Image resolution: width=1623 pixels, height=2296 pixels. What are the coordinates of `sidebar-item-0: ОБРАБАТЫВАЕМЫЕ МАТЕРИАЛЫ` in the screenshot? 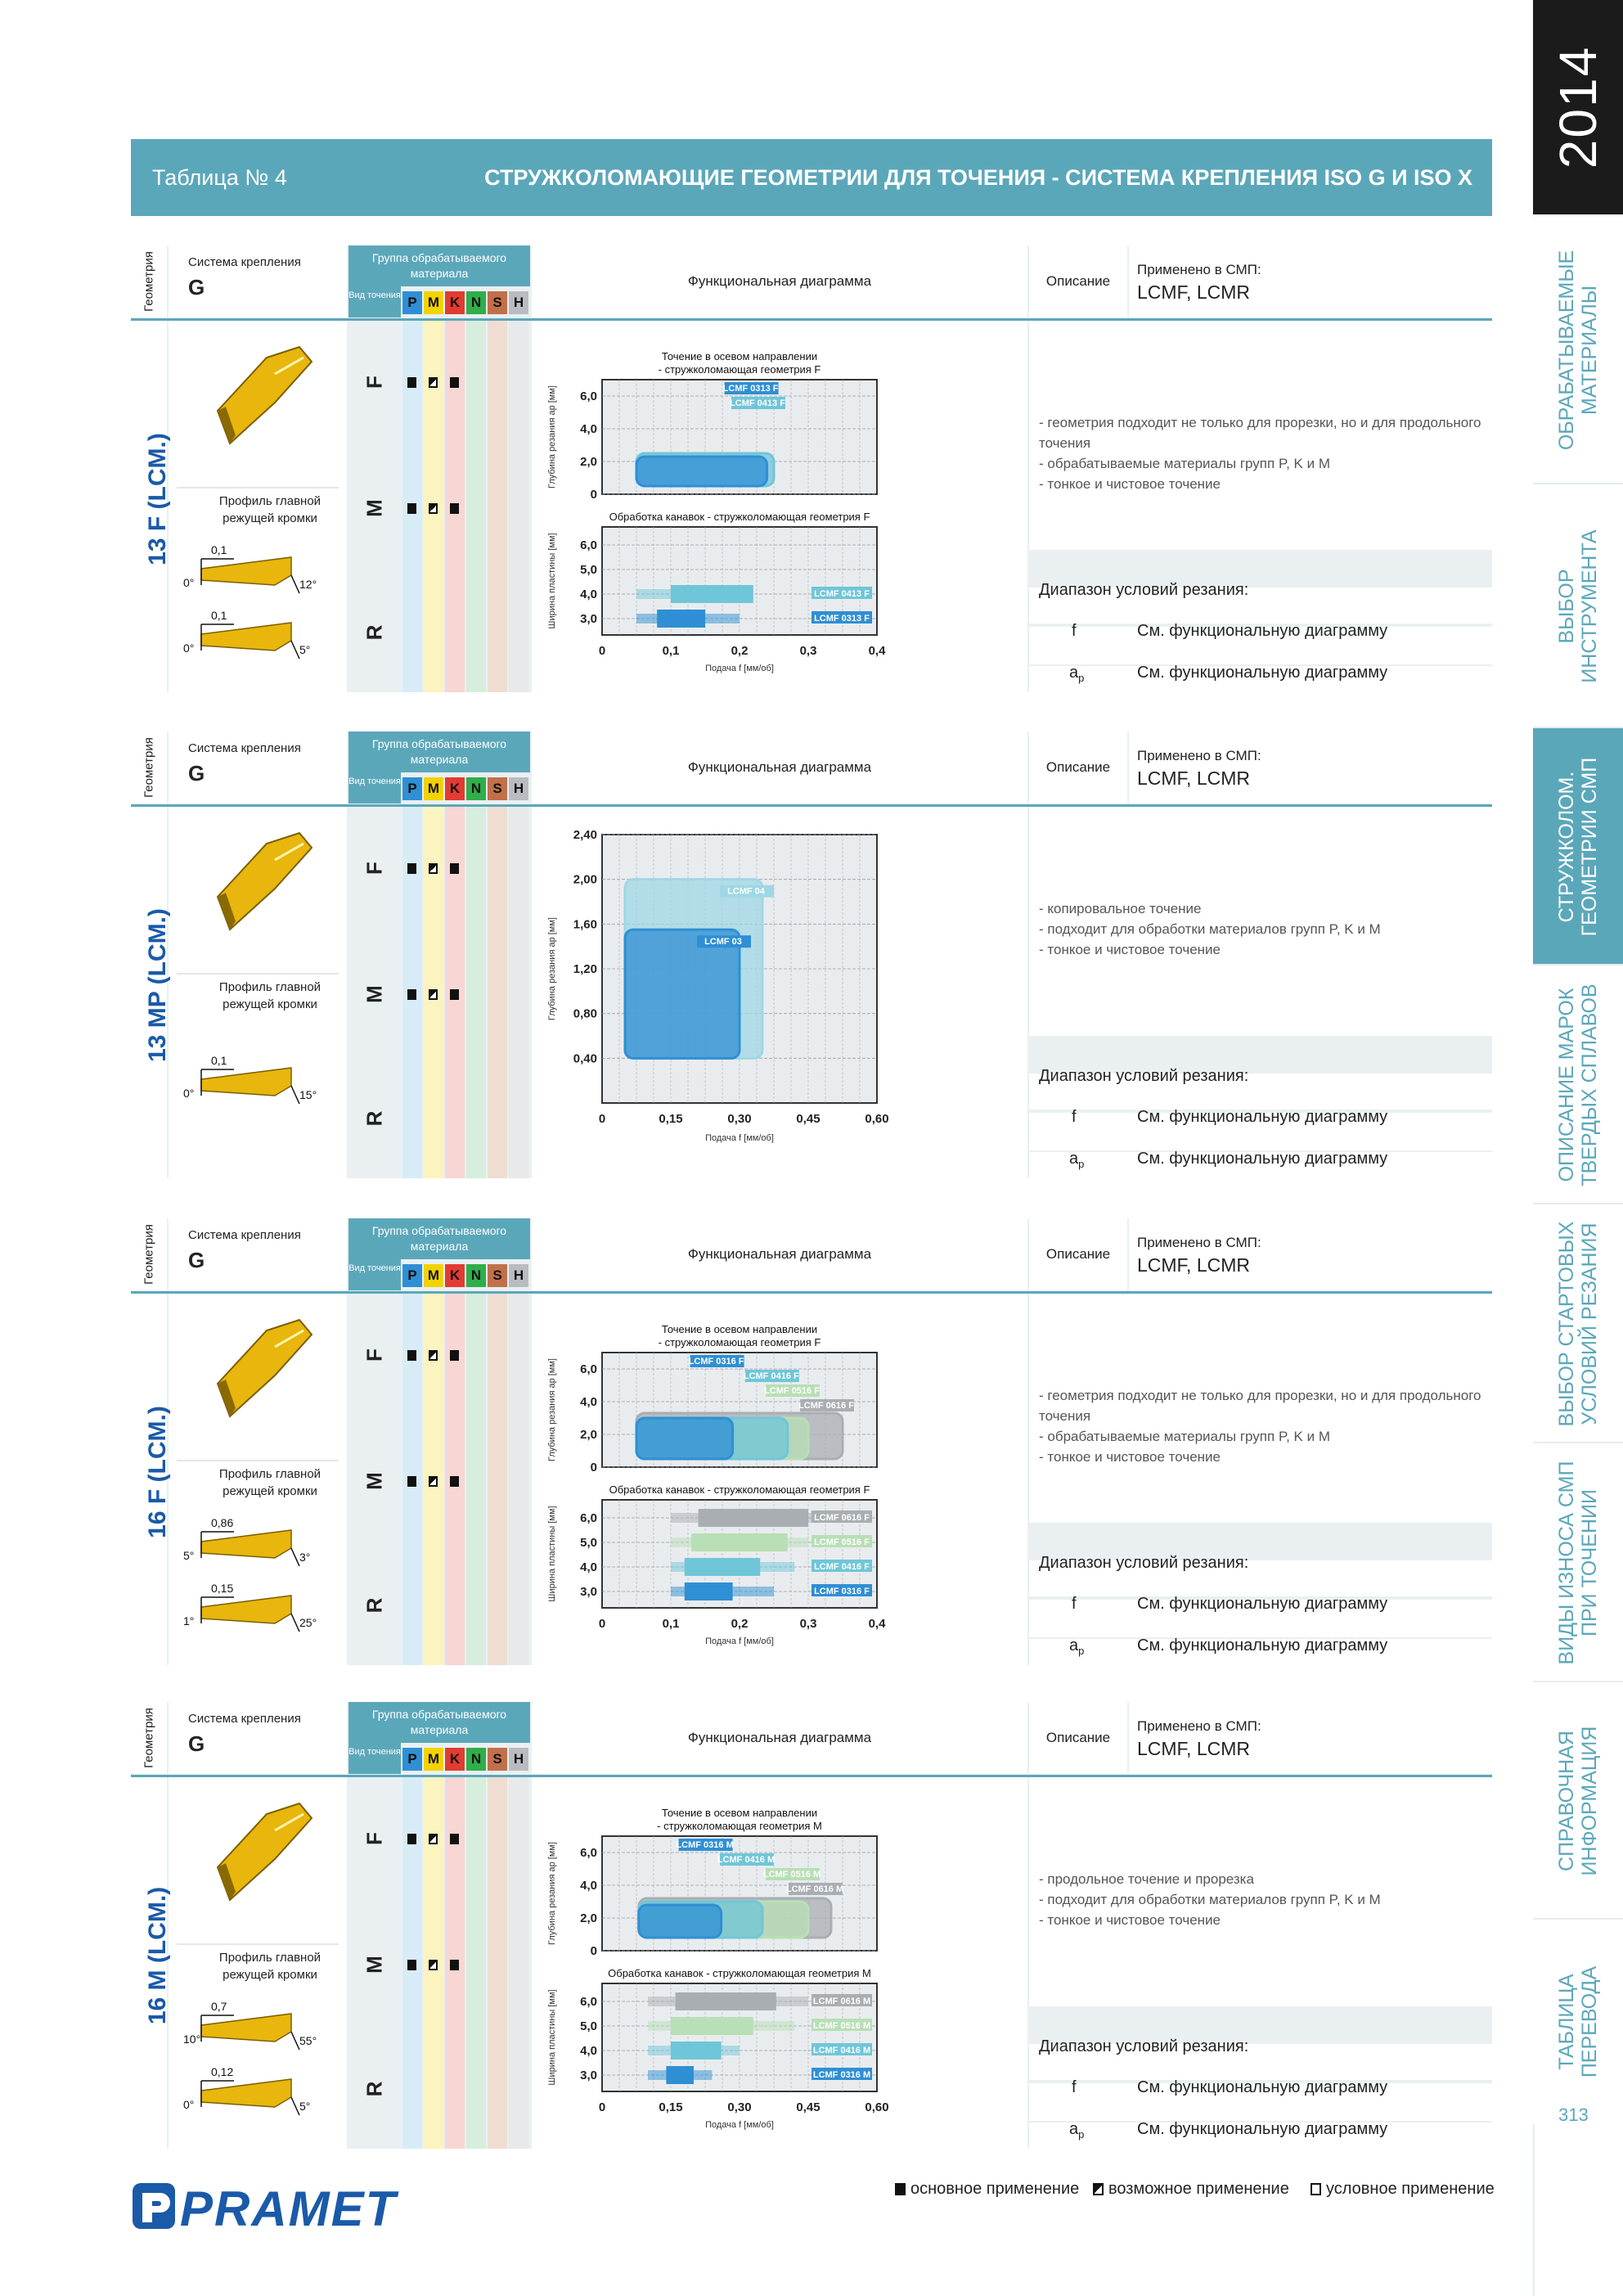 It's located at (1578, 349).